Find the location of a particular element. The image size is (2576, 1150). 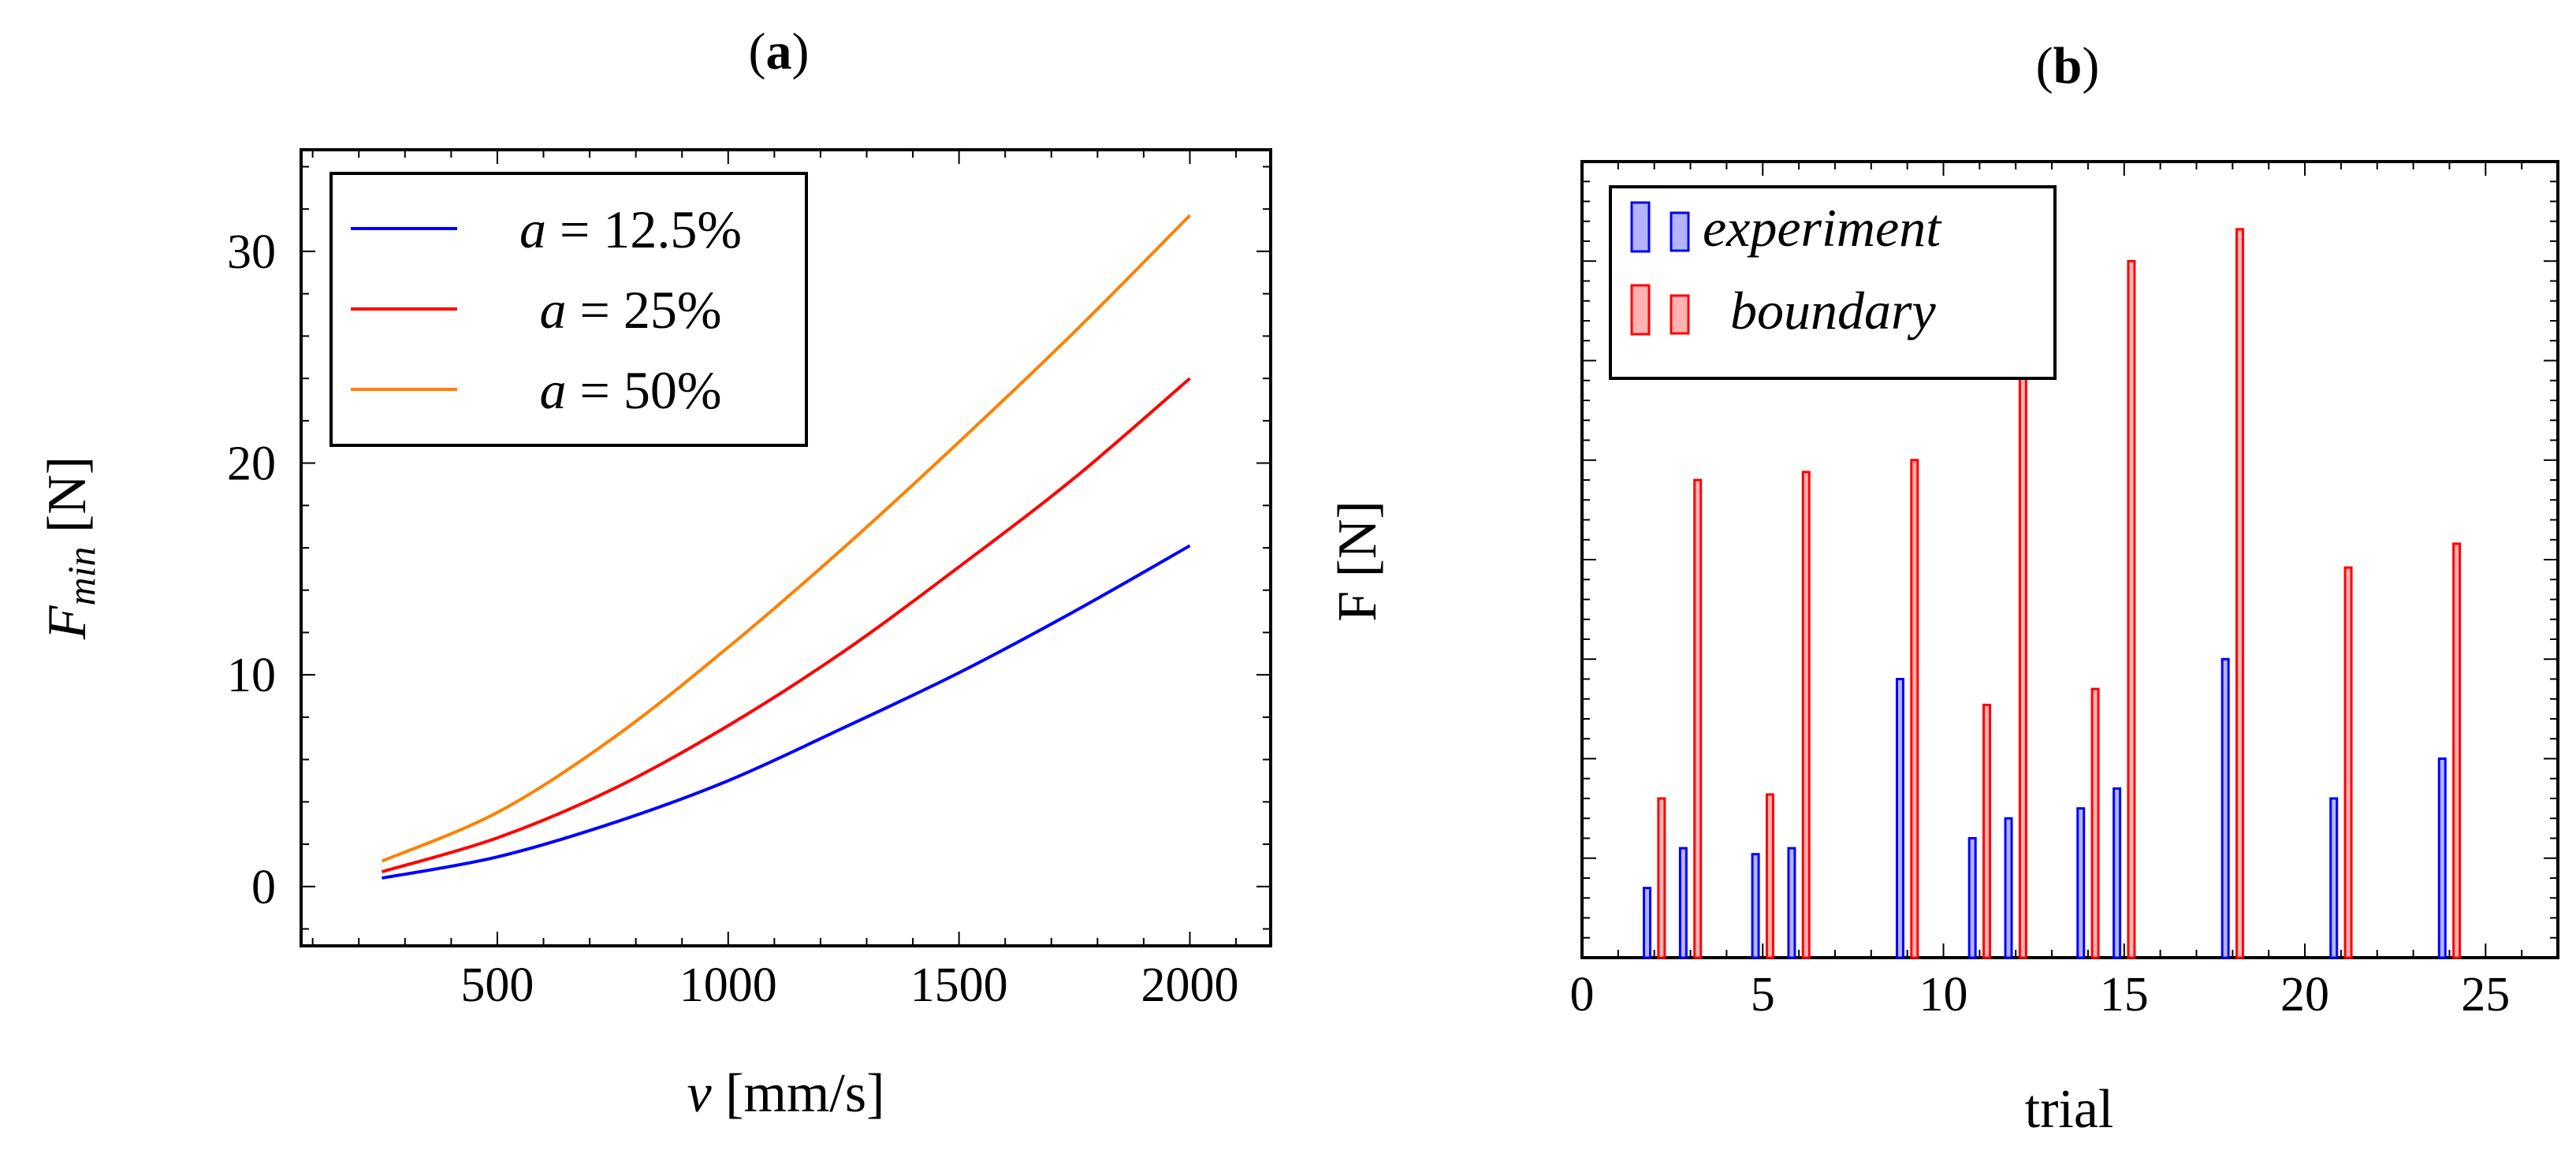

y-axis-label-b: F [N] is located at coordinates (1357, 561).